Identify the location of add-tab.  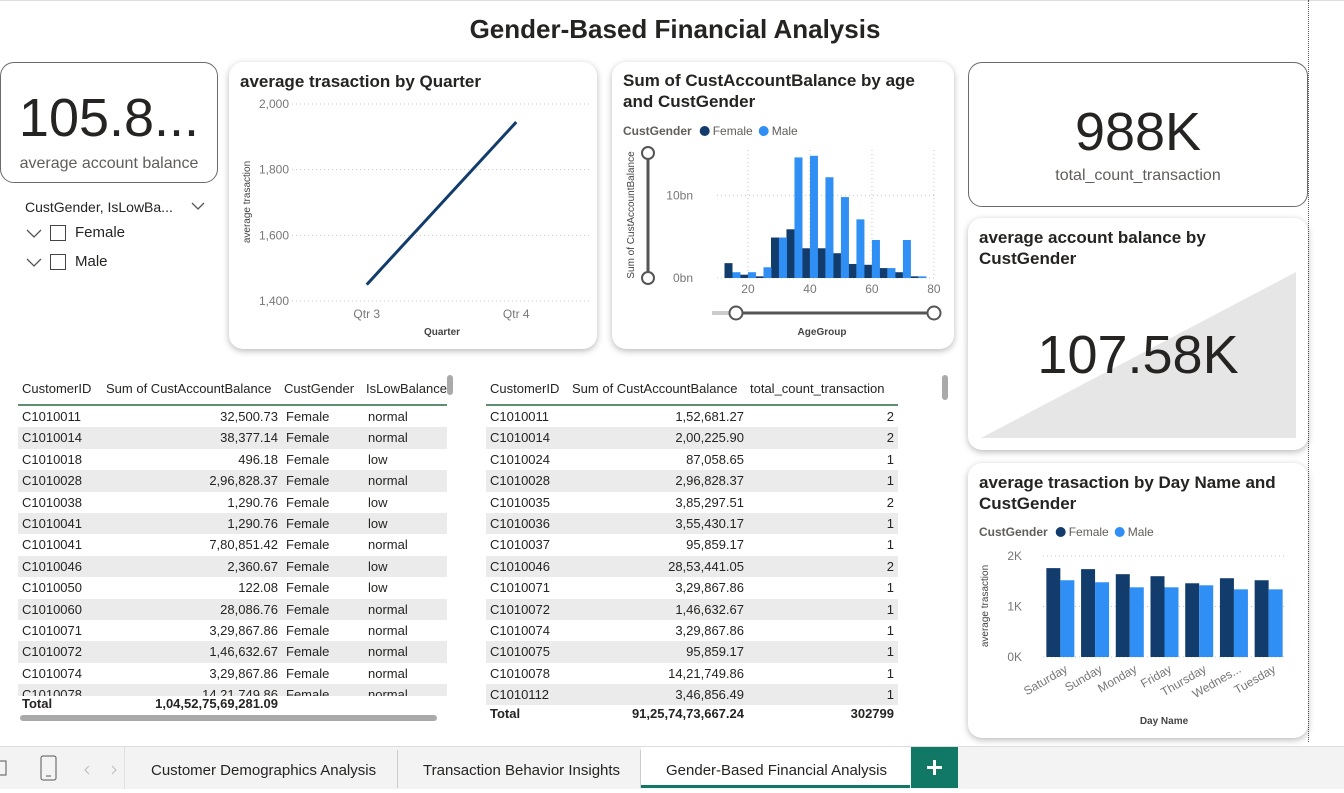
(934, 767).